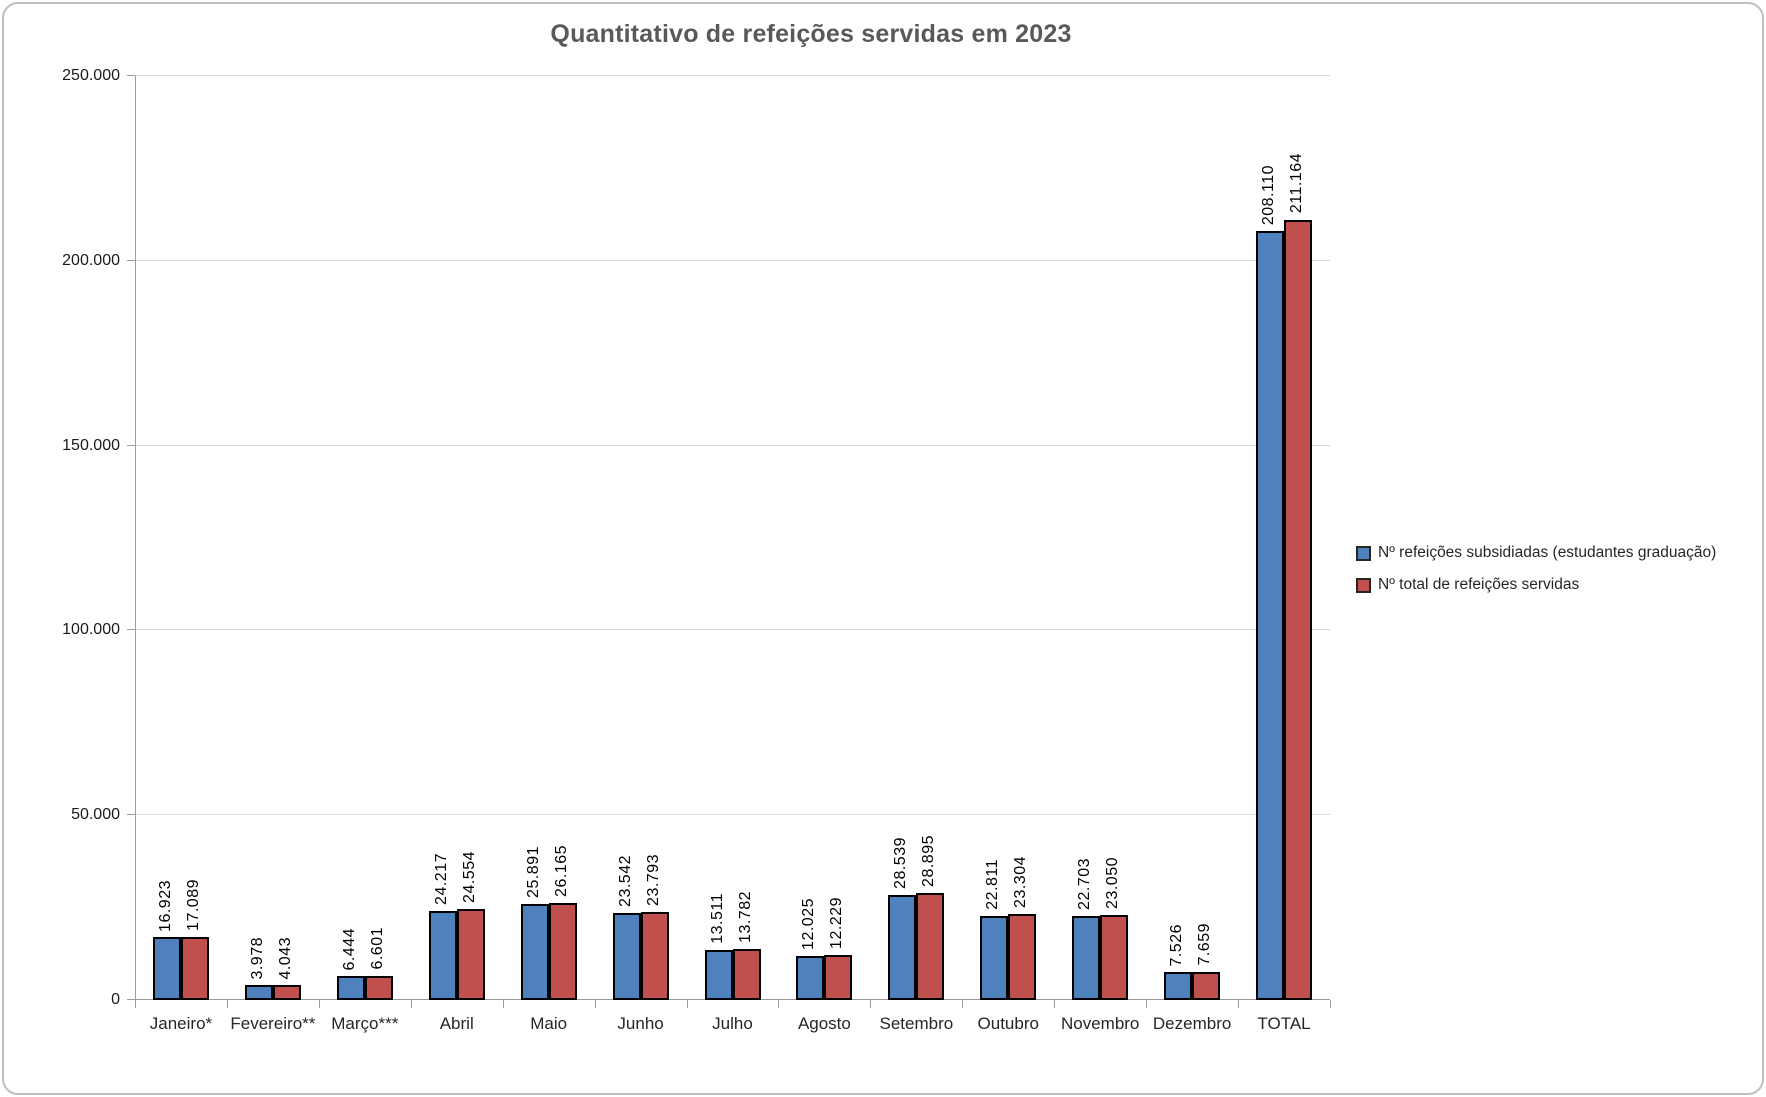  What do you see at coordinates (993, 884) in the screenshot?
I see `data-label: 22.811` at bounding box center [993, 884].